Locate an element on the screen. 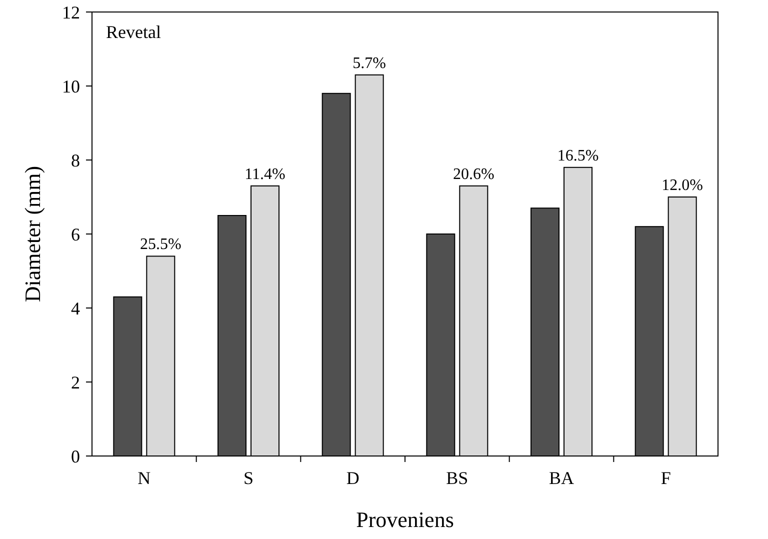  annotation: 12.0% is located at coordinates (682, 185).